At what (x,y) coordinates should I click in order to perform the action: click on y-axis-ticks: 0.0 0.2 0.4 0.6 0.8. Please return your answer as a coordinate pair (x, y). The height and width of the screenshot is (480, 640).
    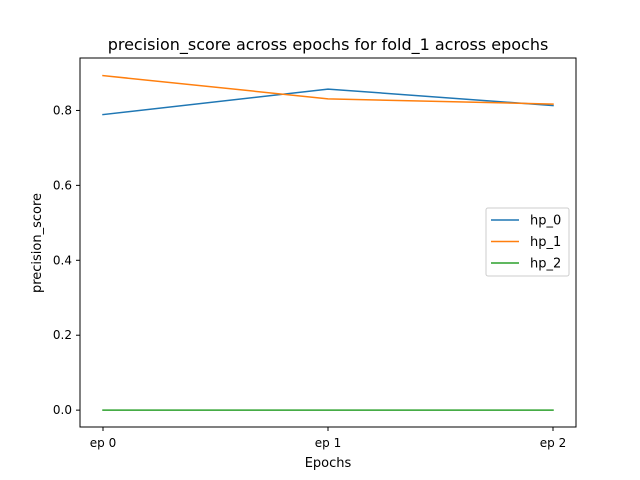
    Looking at the image, I should click on (66, 260).